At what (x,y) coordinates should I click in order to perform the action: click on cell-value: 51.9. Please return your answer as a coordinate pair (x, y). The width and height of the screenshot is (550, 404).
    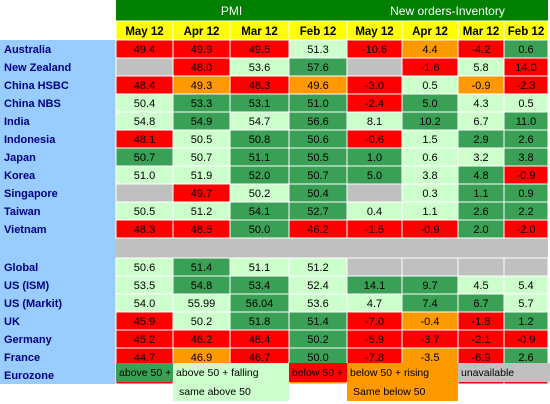
    Looking at the image, I should click on (201, 176).